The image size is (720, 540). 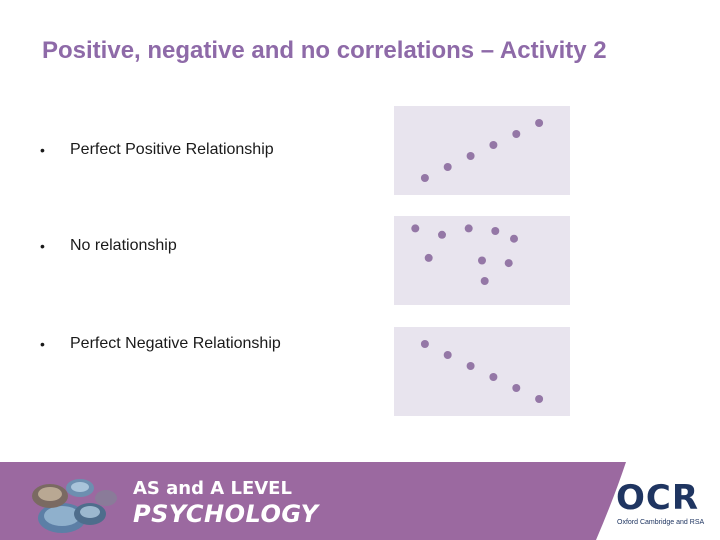 I want to click on bullet-item-none: • No relationship, so click(x=108, y=246).